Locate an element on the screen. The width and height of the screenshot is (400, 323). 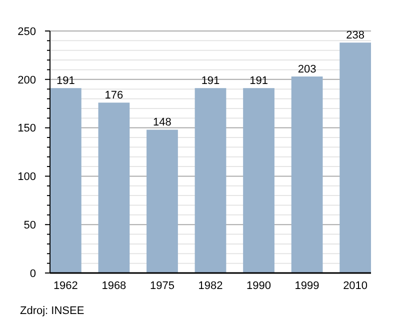
x-tick-label: 1975 is located at coordinates (162, 286).